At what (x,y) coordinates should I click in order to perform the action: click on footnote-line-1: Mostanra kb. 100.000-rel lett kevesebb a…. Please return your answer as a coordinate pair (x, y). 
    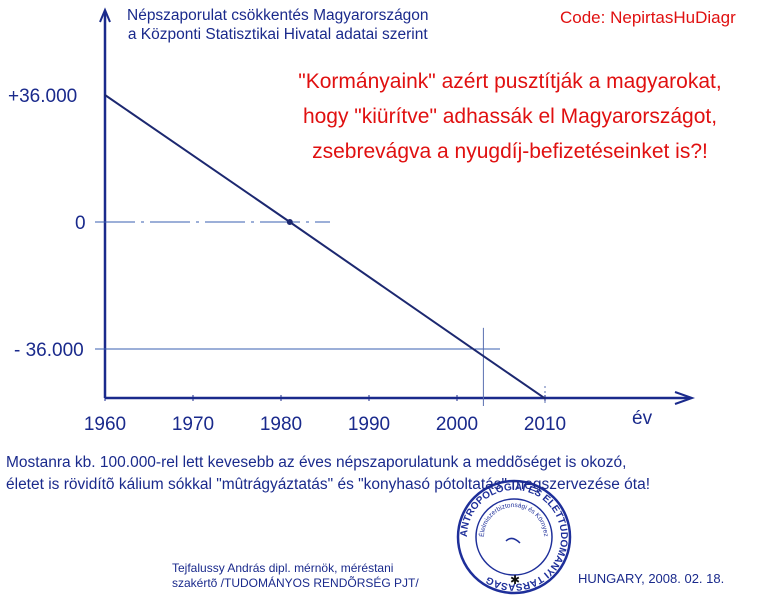
    Looking at the image, I should click on (316, 462).